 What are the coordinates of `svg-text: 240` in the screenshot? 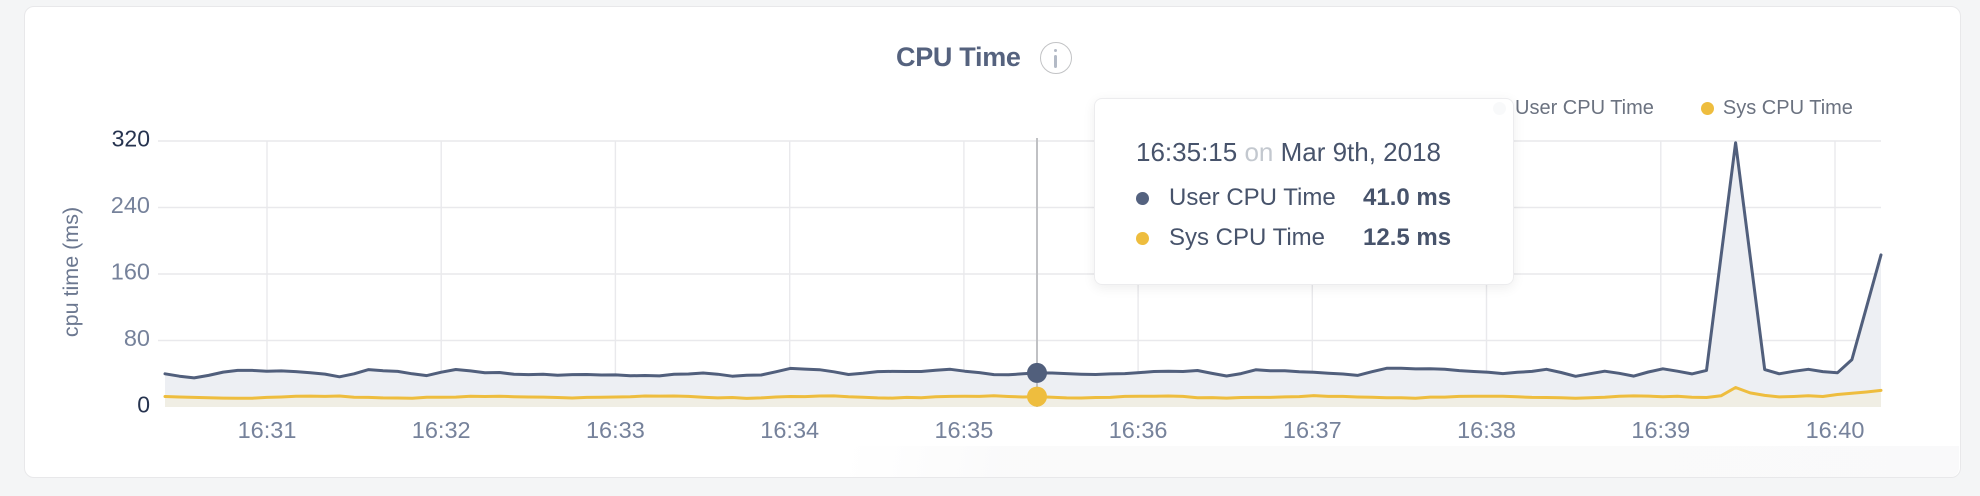 It's located at (130, 205).